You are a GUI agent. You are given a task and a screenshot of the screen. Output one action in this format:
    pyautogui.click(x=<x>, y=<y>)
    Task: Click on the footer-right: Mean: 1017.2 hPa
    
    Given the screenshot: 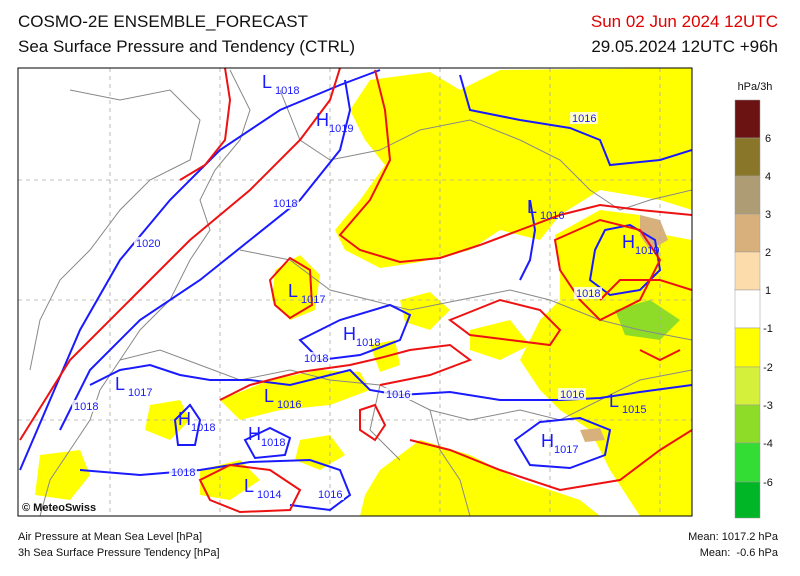 What is the action you would take?
    pyautogui.click(x=733, y=537)
    